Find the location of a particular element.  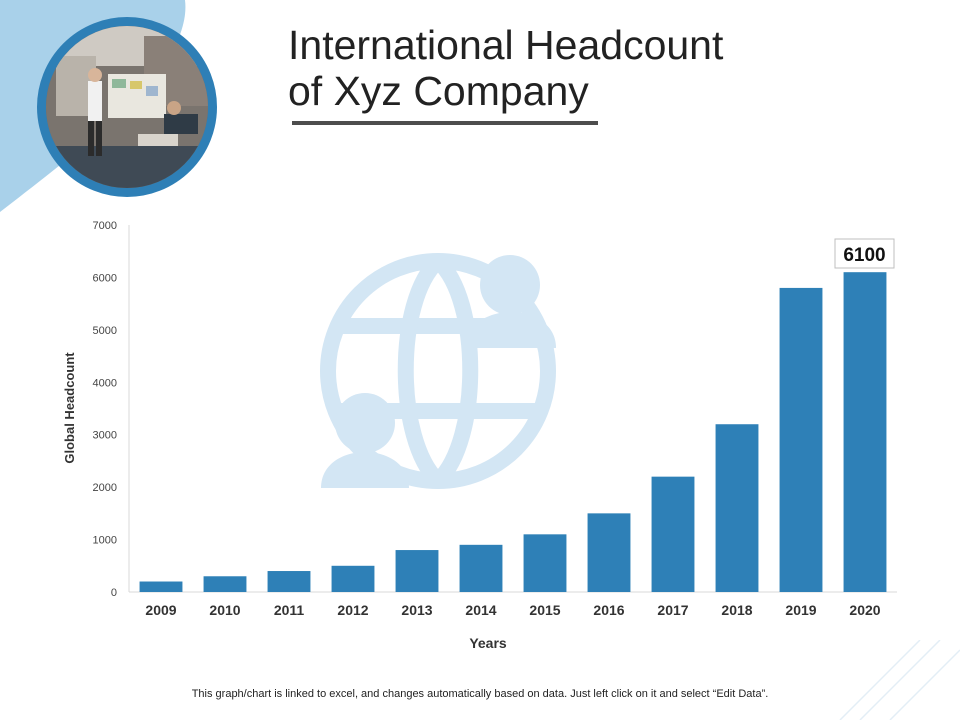

callout-box is located at coordinates (864, 253).